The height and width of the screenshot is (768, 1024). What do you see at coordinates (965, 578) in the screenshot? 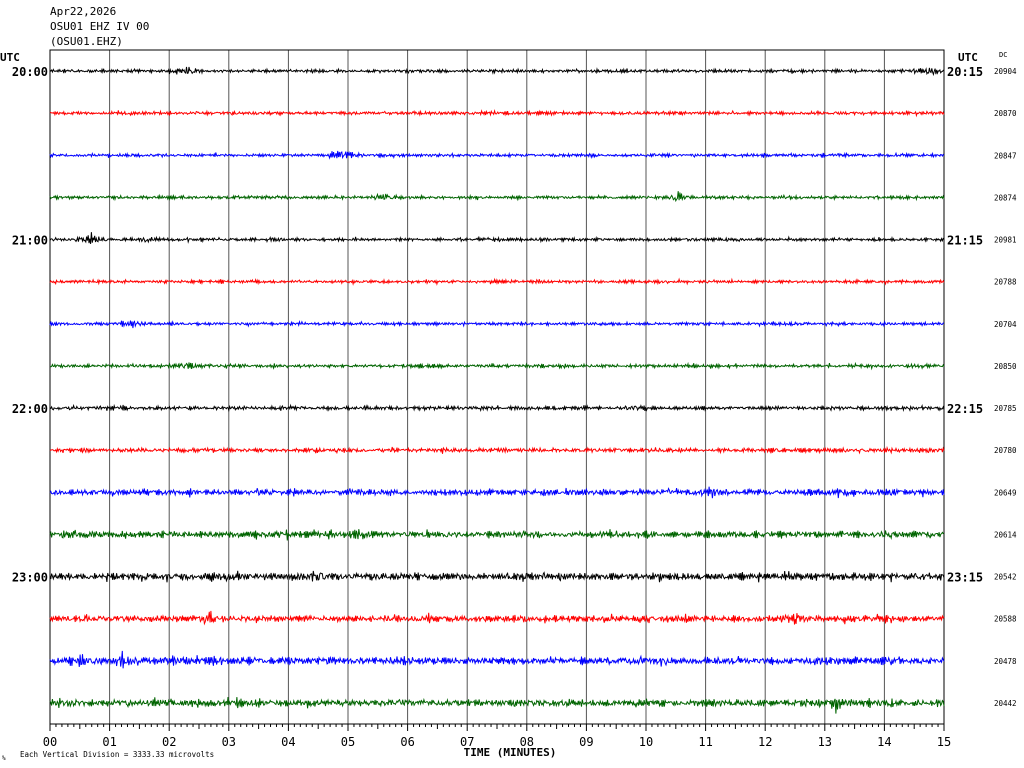
I see `right-time-label: 23:15` at bounding box center [965, 578].